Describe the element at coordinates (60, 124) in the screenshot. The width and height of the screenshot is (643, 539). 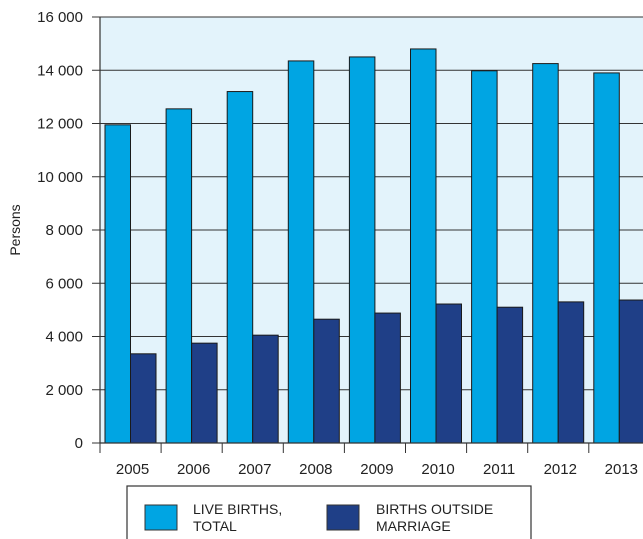
I see `y-tick-label: 12 000` at that location.